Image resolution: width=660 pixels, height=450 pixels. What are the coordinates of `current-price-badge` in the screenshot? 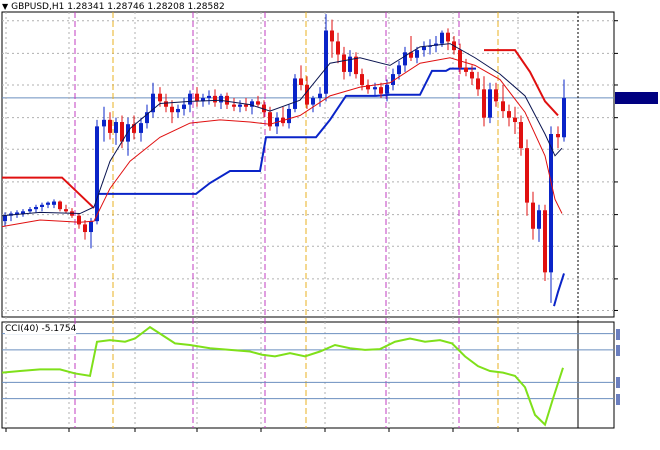 It's located at (636, 97).